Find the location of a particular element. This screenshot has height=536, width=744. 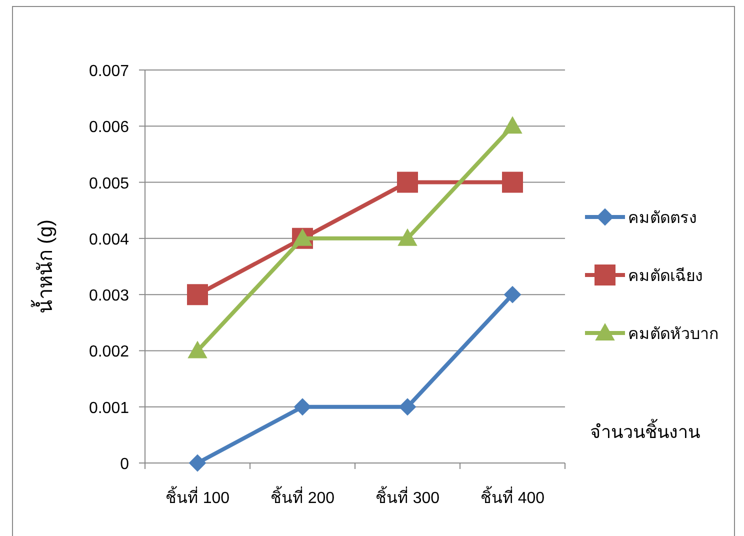

x-axis-title: จำนวนชิ้นงาน is located at coordinates (645, 430).